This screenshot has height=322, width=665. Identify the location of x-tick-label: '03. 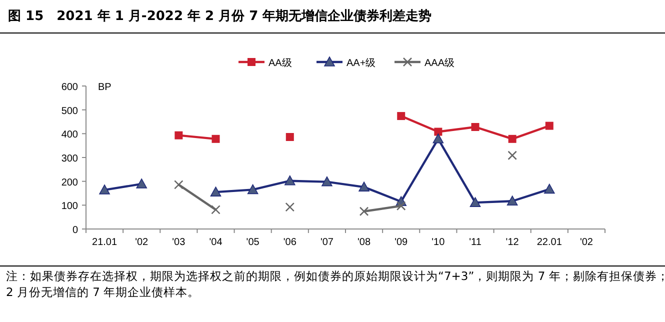
(179, 242).